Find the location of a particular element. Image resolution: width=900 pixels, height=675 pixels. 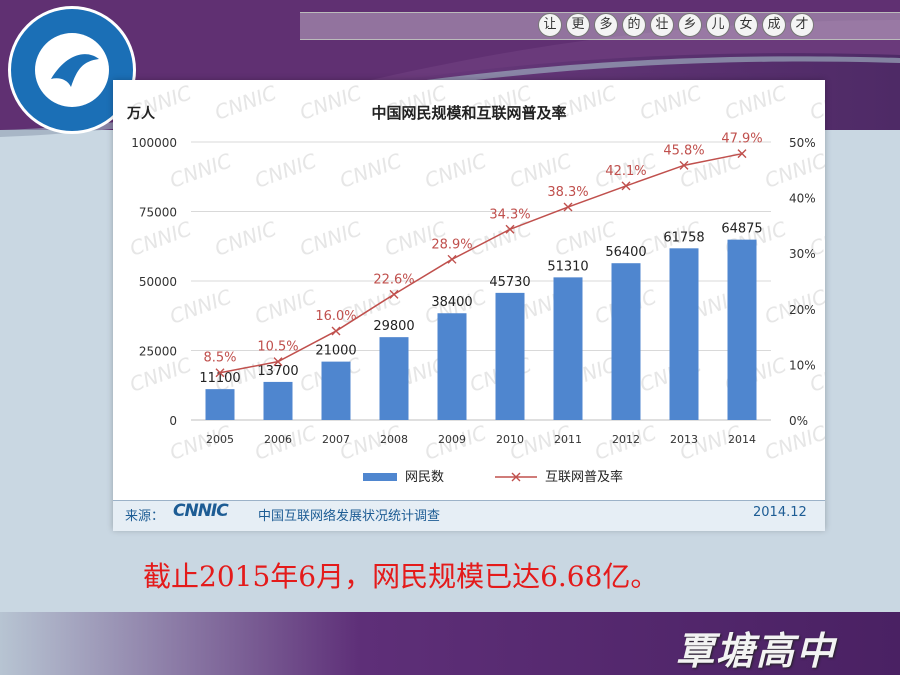

slogan-char: 更 is located at coordinates (578, 25).